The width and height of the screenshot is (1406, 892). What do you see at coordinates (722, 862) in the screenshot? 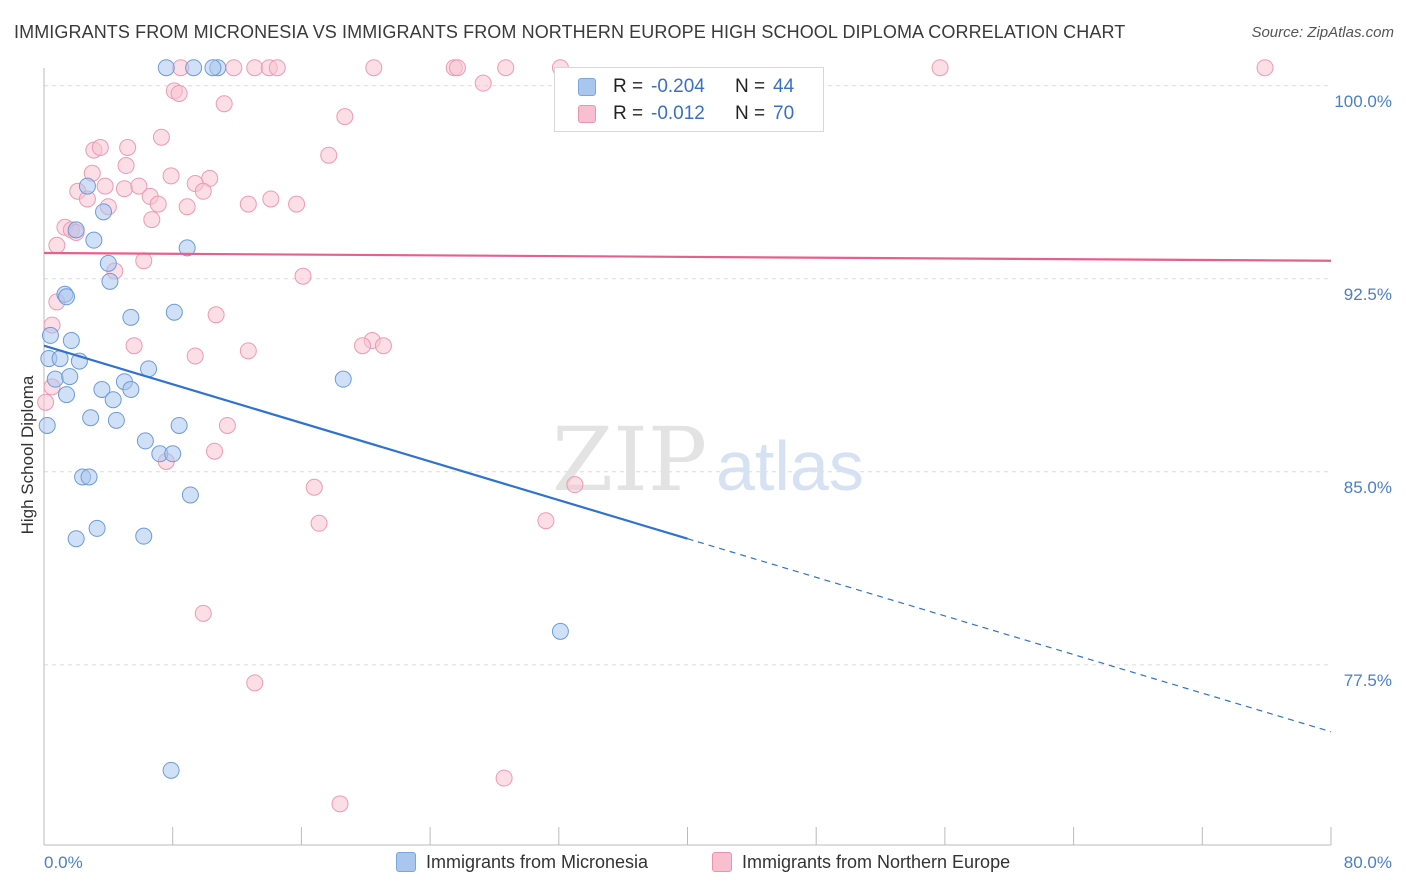
I see `legend-swatch-northern-europe` at bounding box center [722, 862].